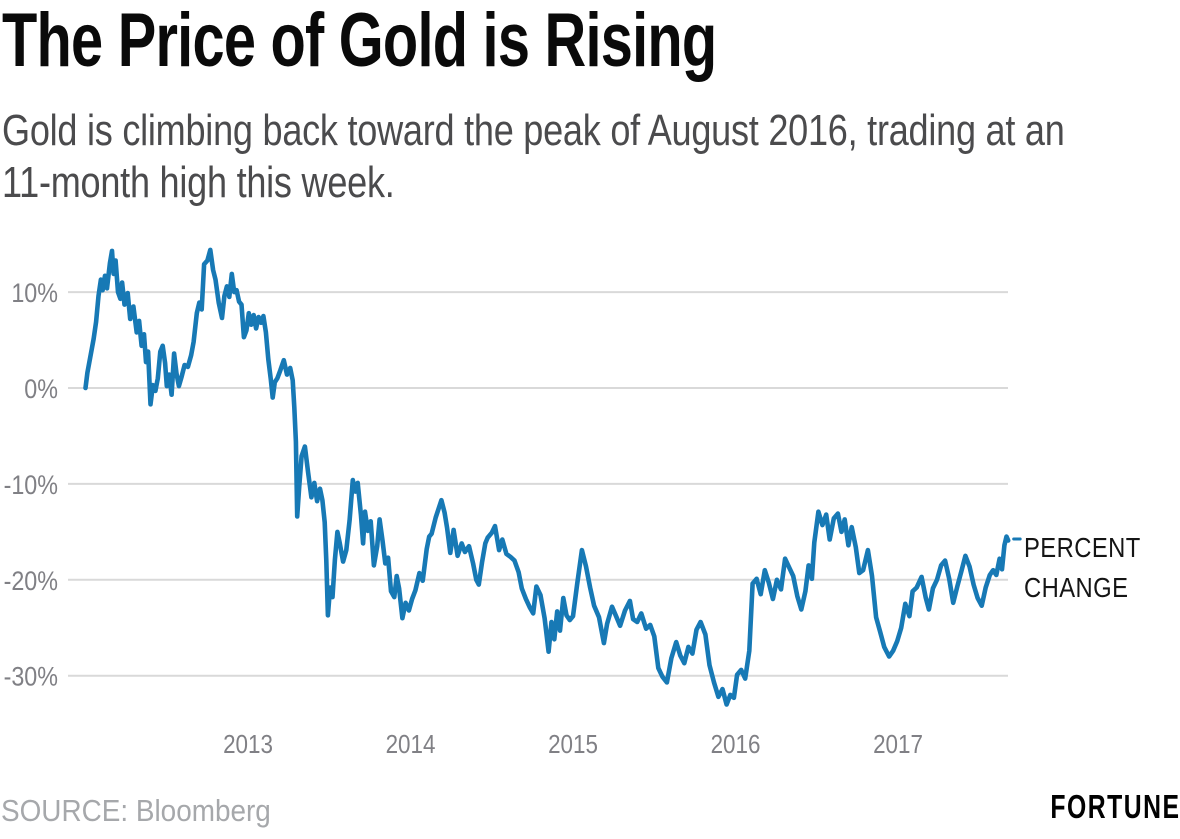 The height and width of the screenshot is (839, 1180). What do you see at coordinates (736, 745) in the screenshot?
I see `x-tick-label: 2016` at bounding box center [736, 745].